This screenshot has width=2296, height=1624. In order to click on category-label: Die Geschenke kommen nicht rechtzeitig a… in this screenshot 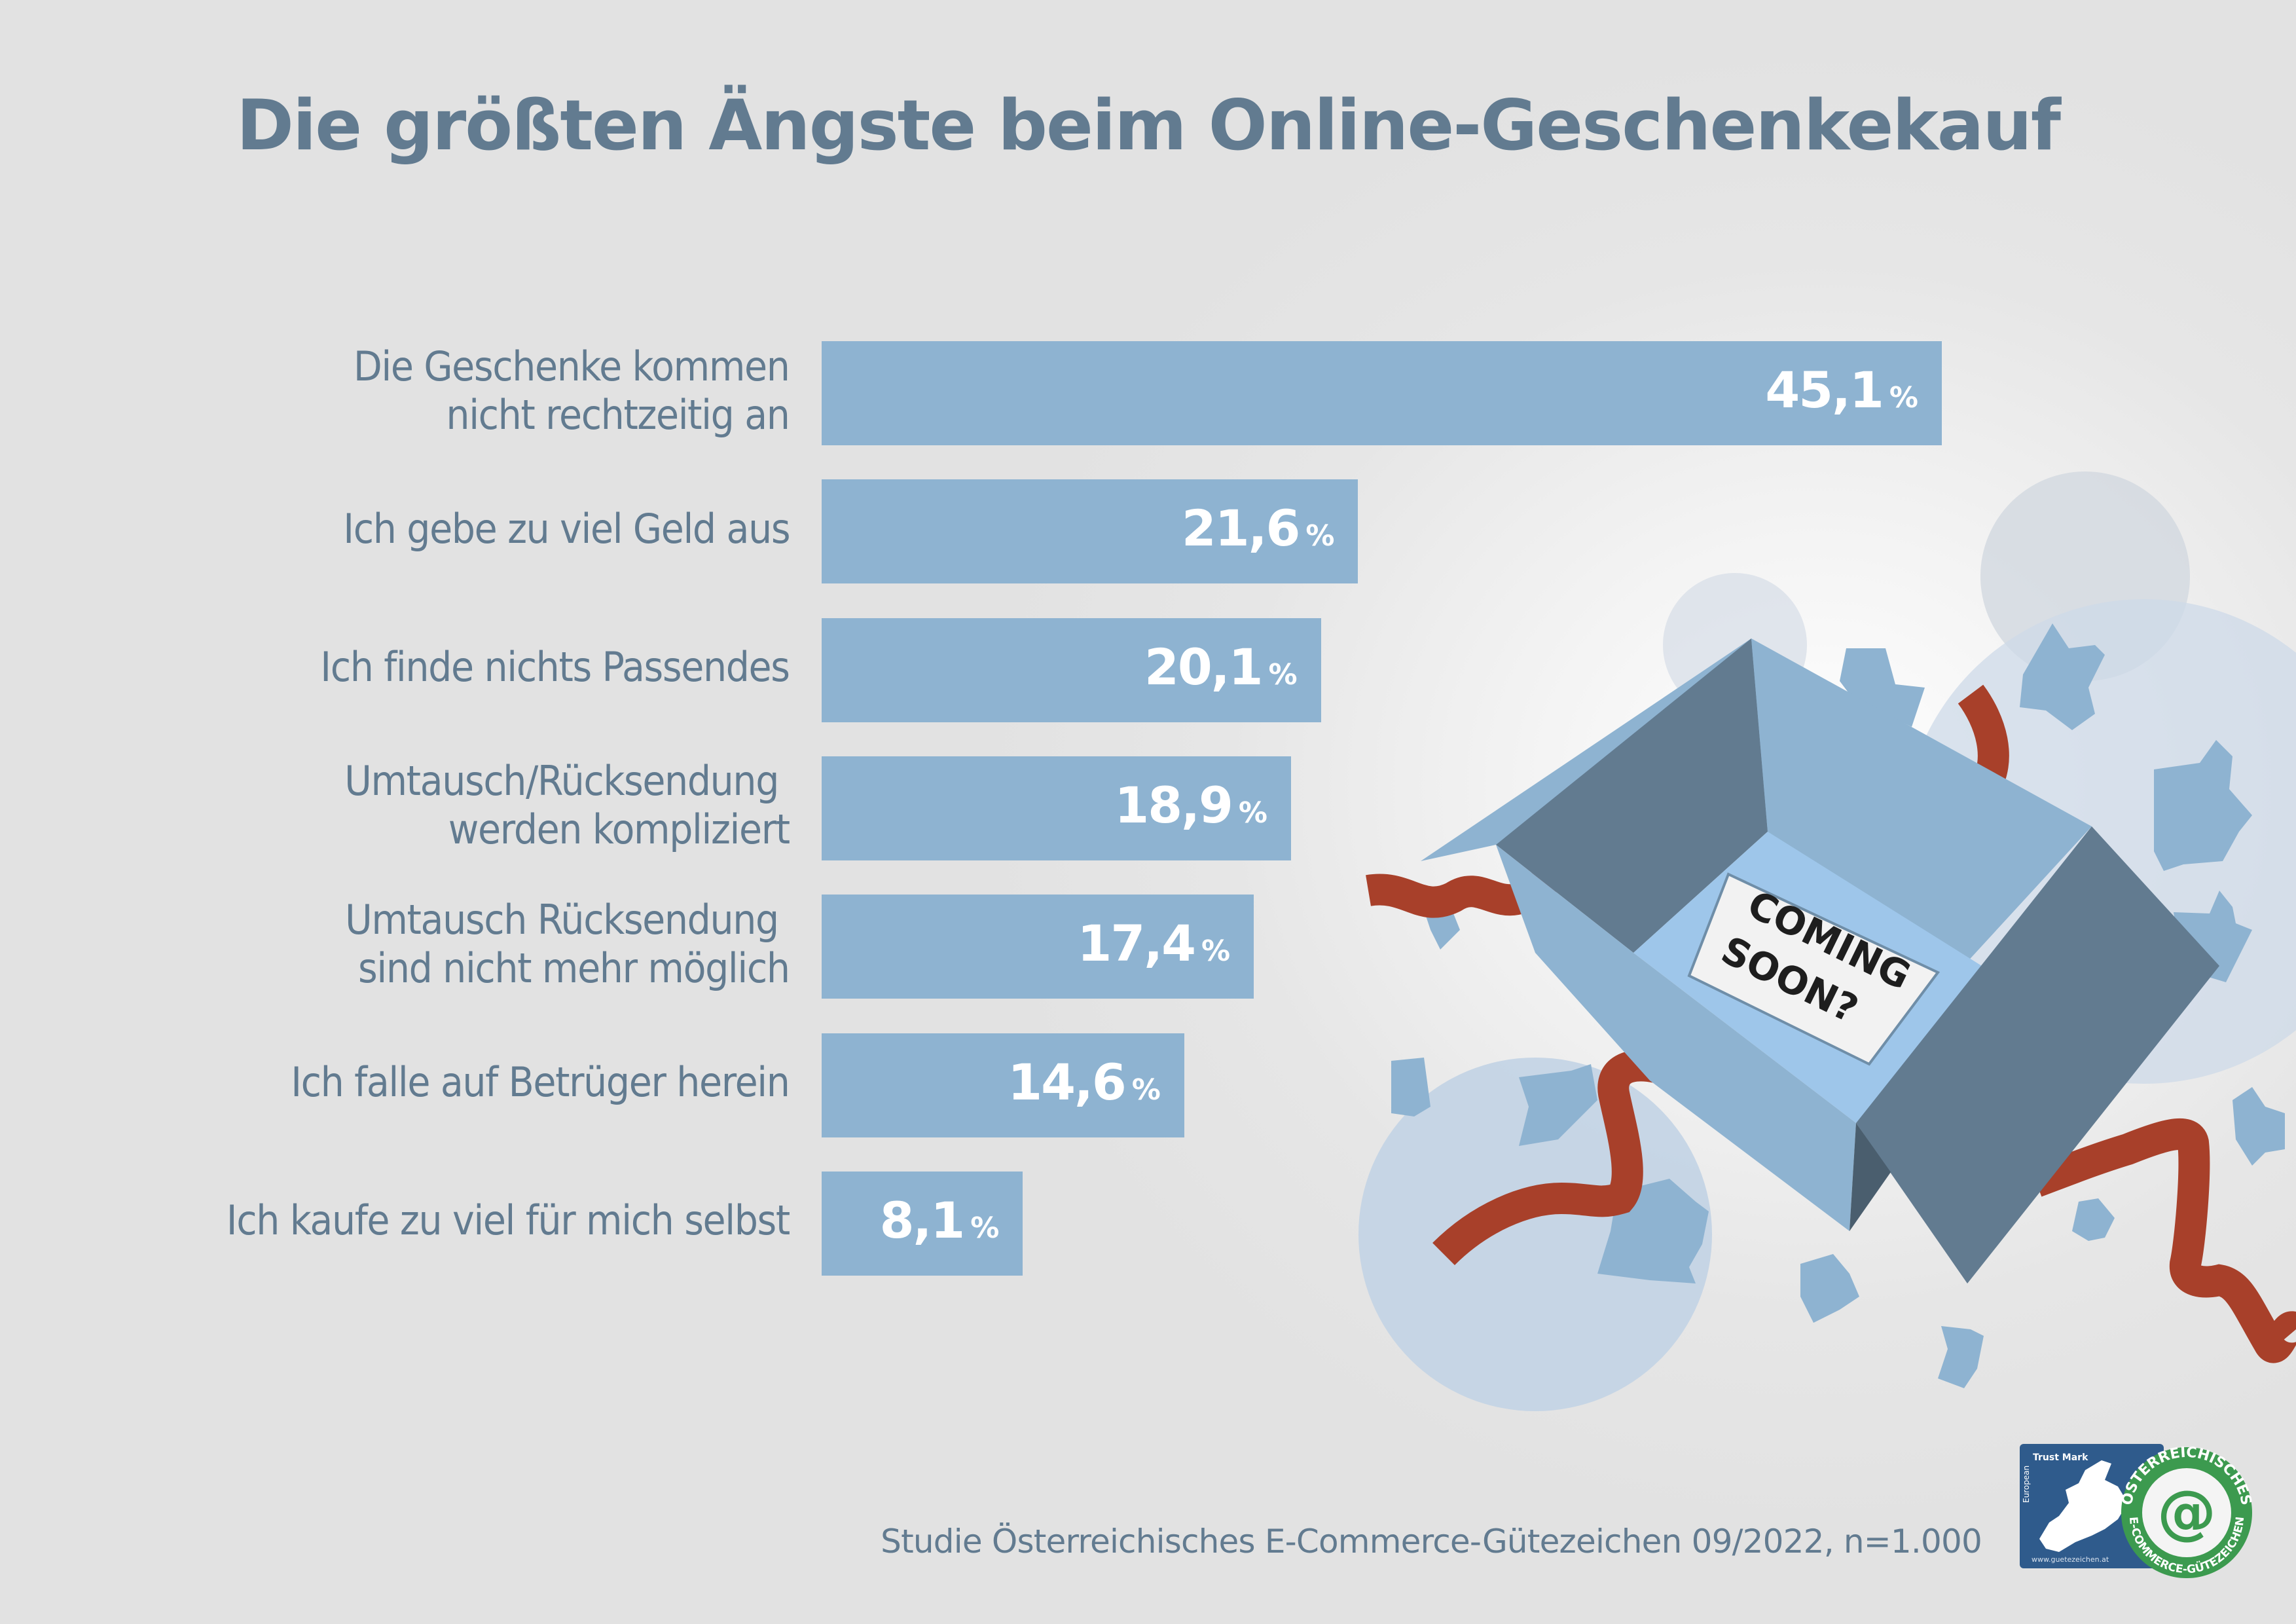, I will do `click(572, 390)`.